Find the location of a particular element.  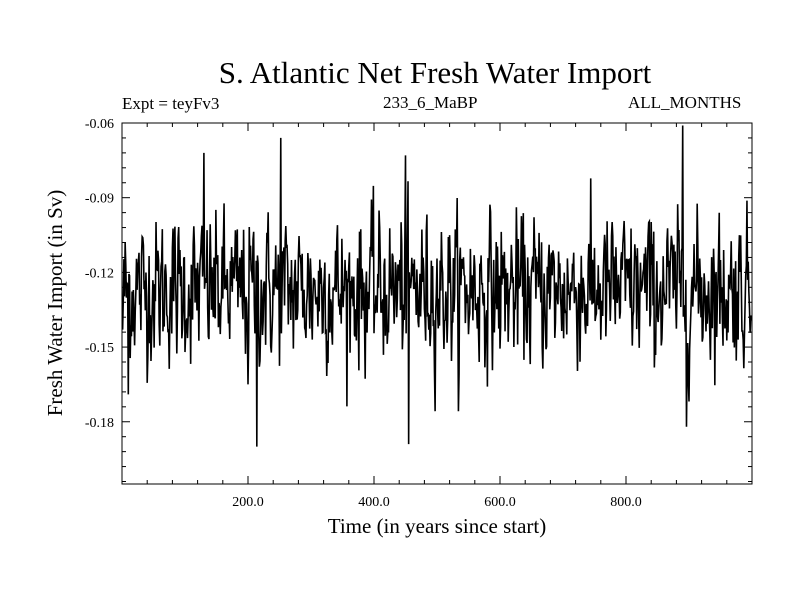

chart-title: S. Atlantic Net Fresh Water Import is located at coordinates (435, 72).